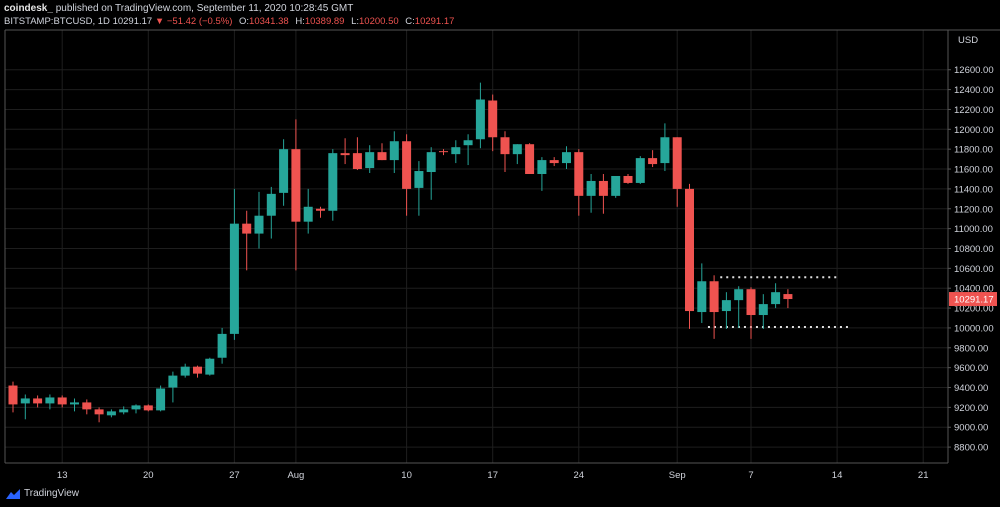 The width and height of the screenshot is (1000, 507). Describe the element at coordinates (295, 475) in the screenshot. I see `x-tick-label: Aug` at that location.